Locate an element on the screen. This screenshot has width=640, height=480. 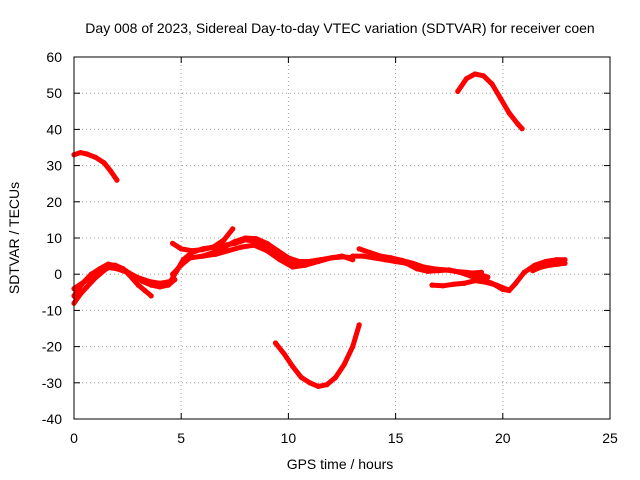
x-tick-label: 15 is located at coordinates (396, 438).